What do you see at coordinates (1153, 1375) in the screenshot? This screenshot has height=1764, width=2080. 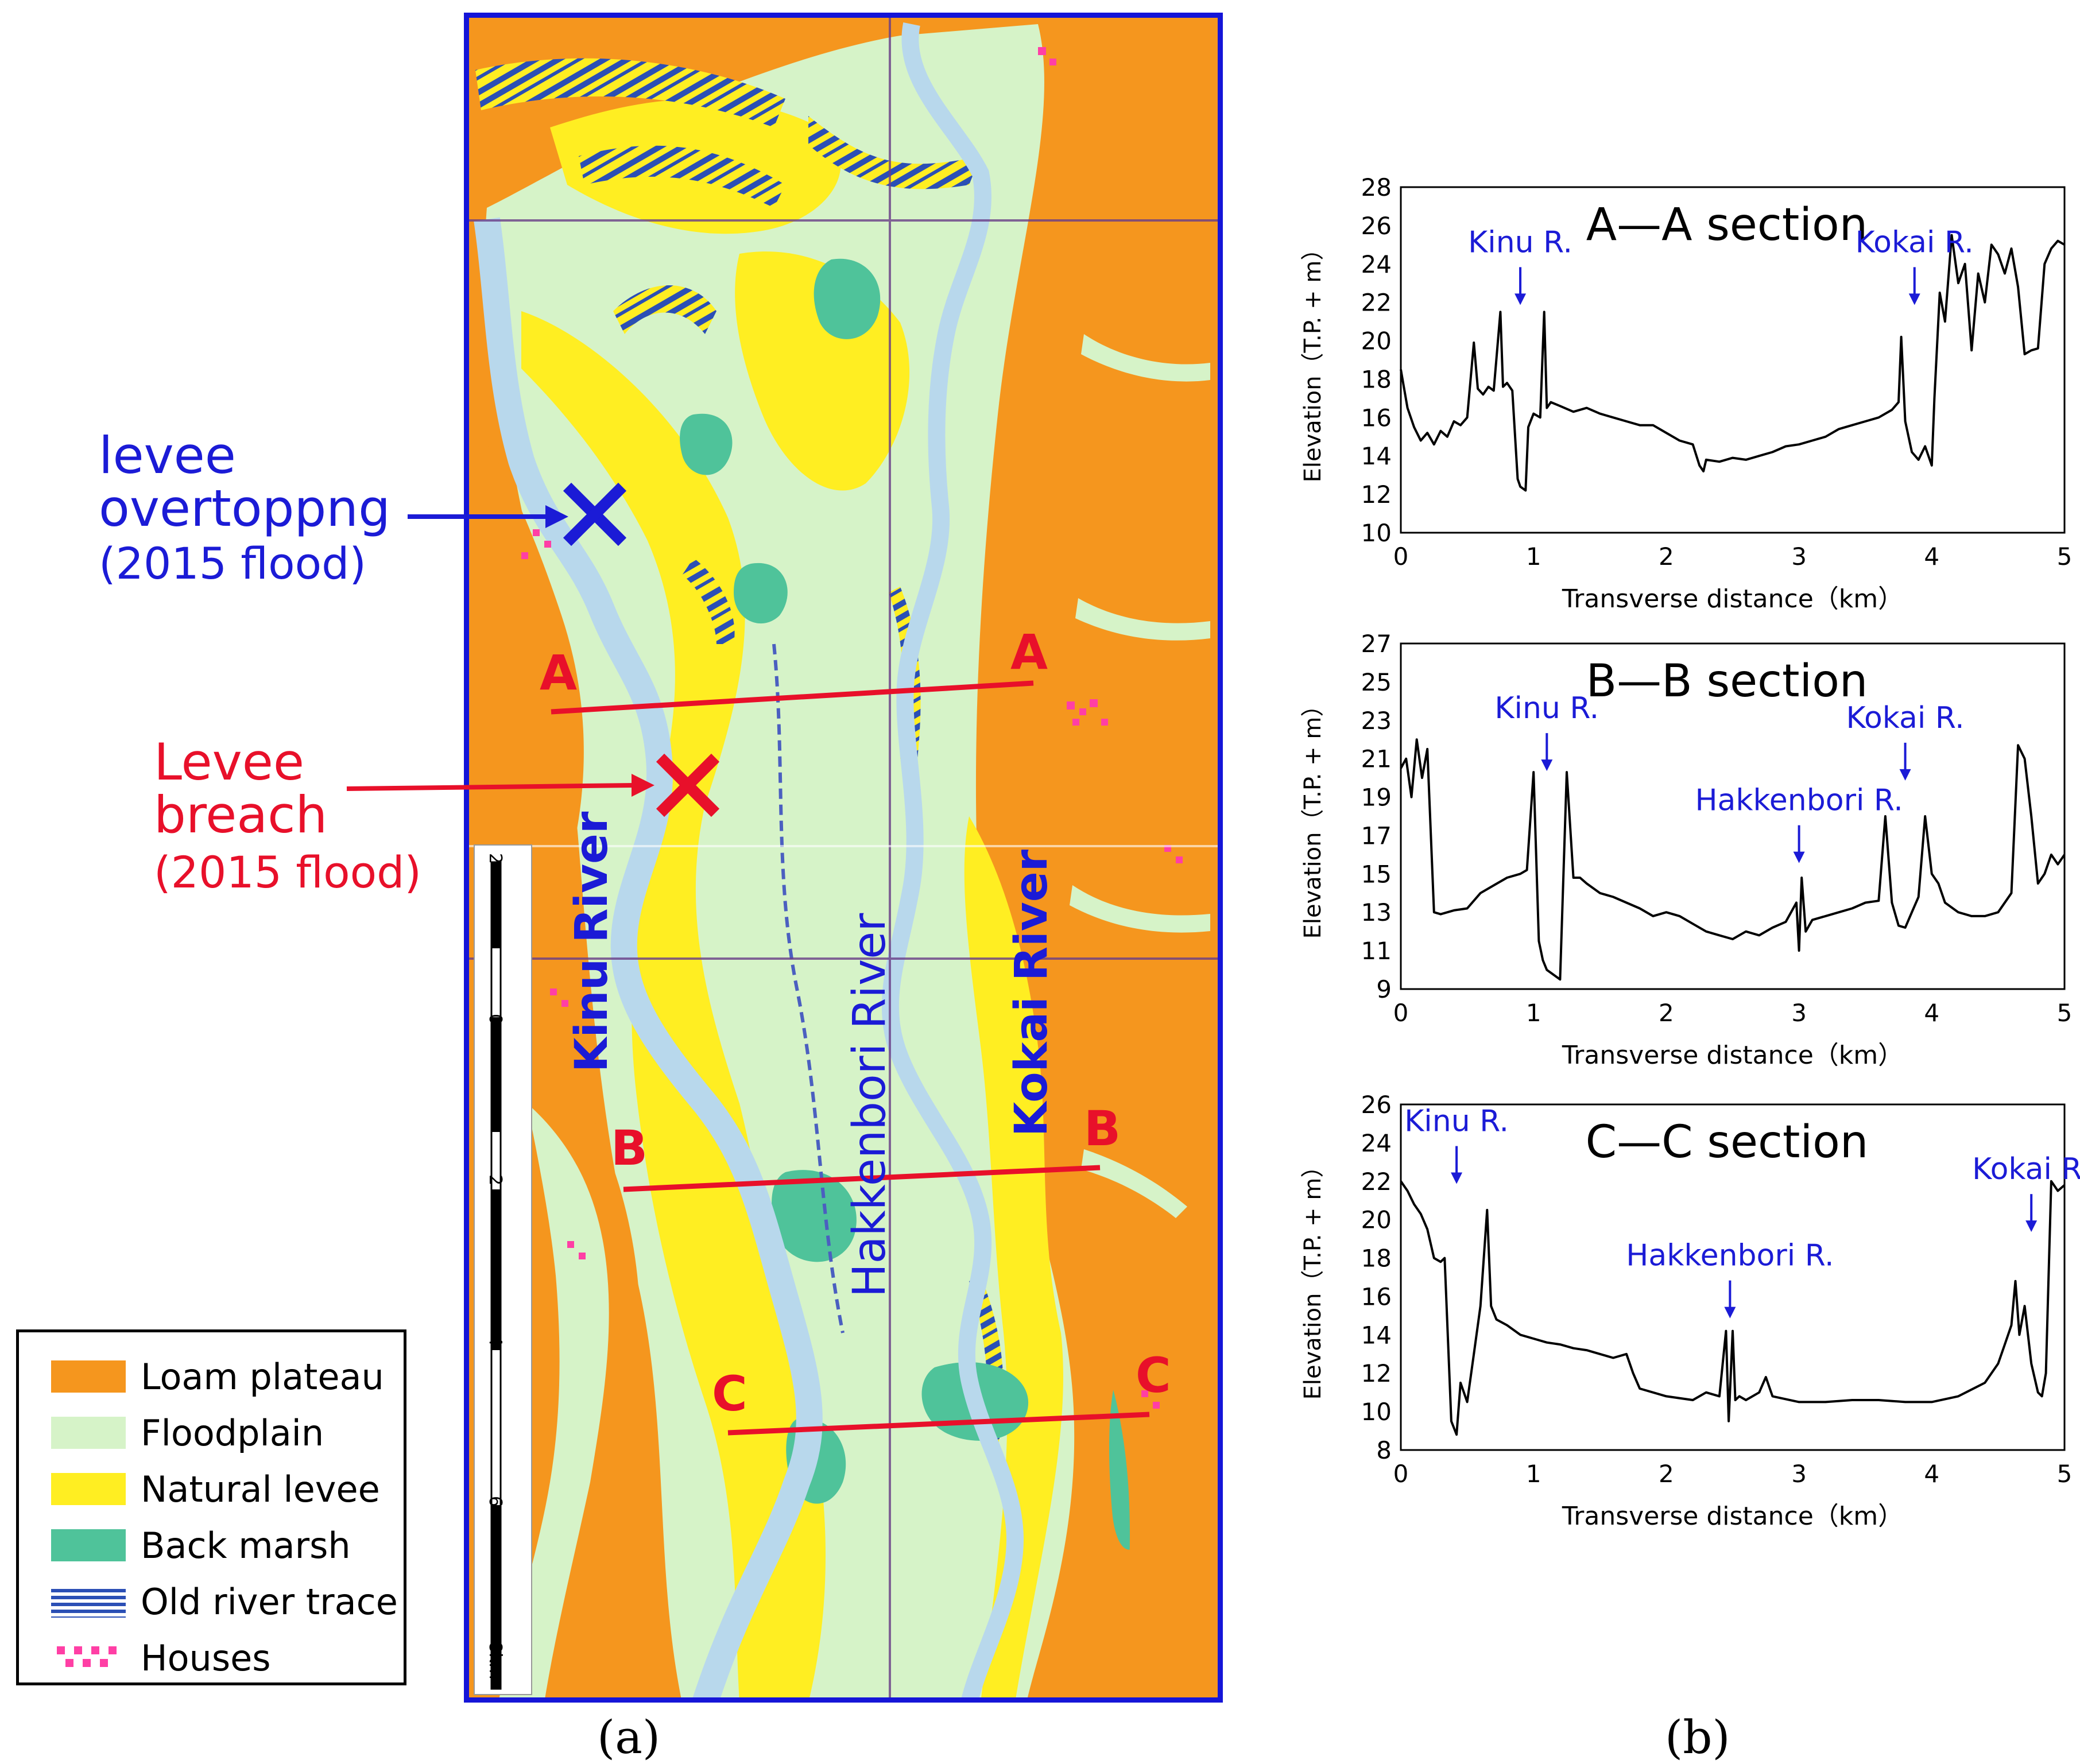 I see `section-label-c-east: C` at bounding box center [1153, 1375].